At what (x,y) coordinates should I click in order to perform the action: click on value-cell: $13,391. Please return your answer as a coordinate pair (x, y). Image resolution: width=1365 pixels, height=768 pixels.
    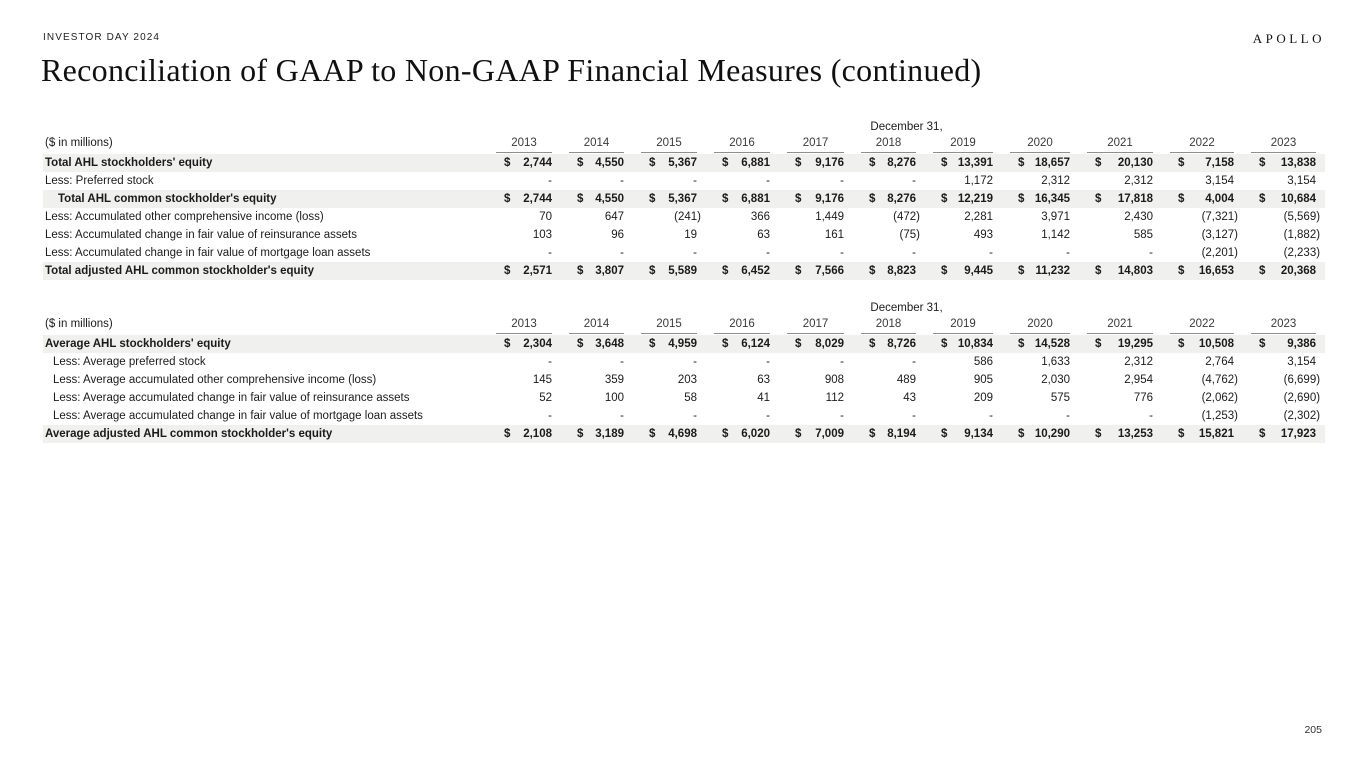
    Looking at the image, I should click on (963, 163).